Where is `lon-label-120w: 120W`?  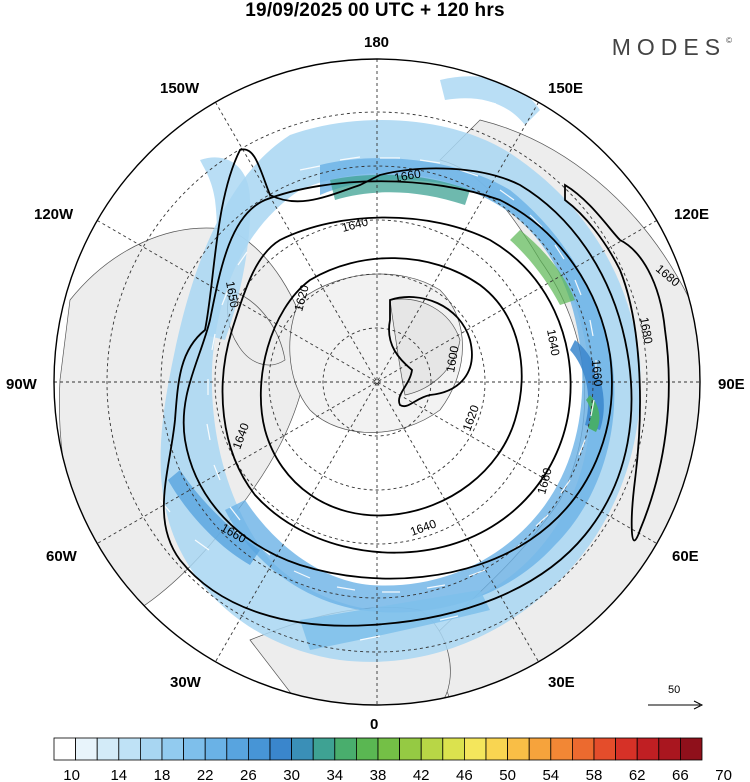 lon-label-120w: 120W is located at coordinates (54, 214).